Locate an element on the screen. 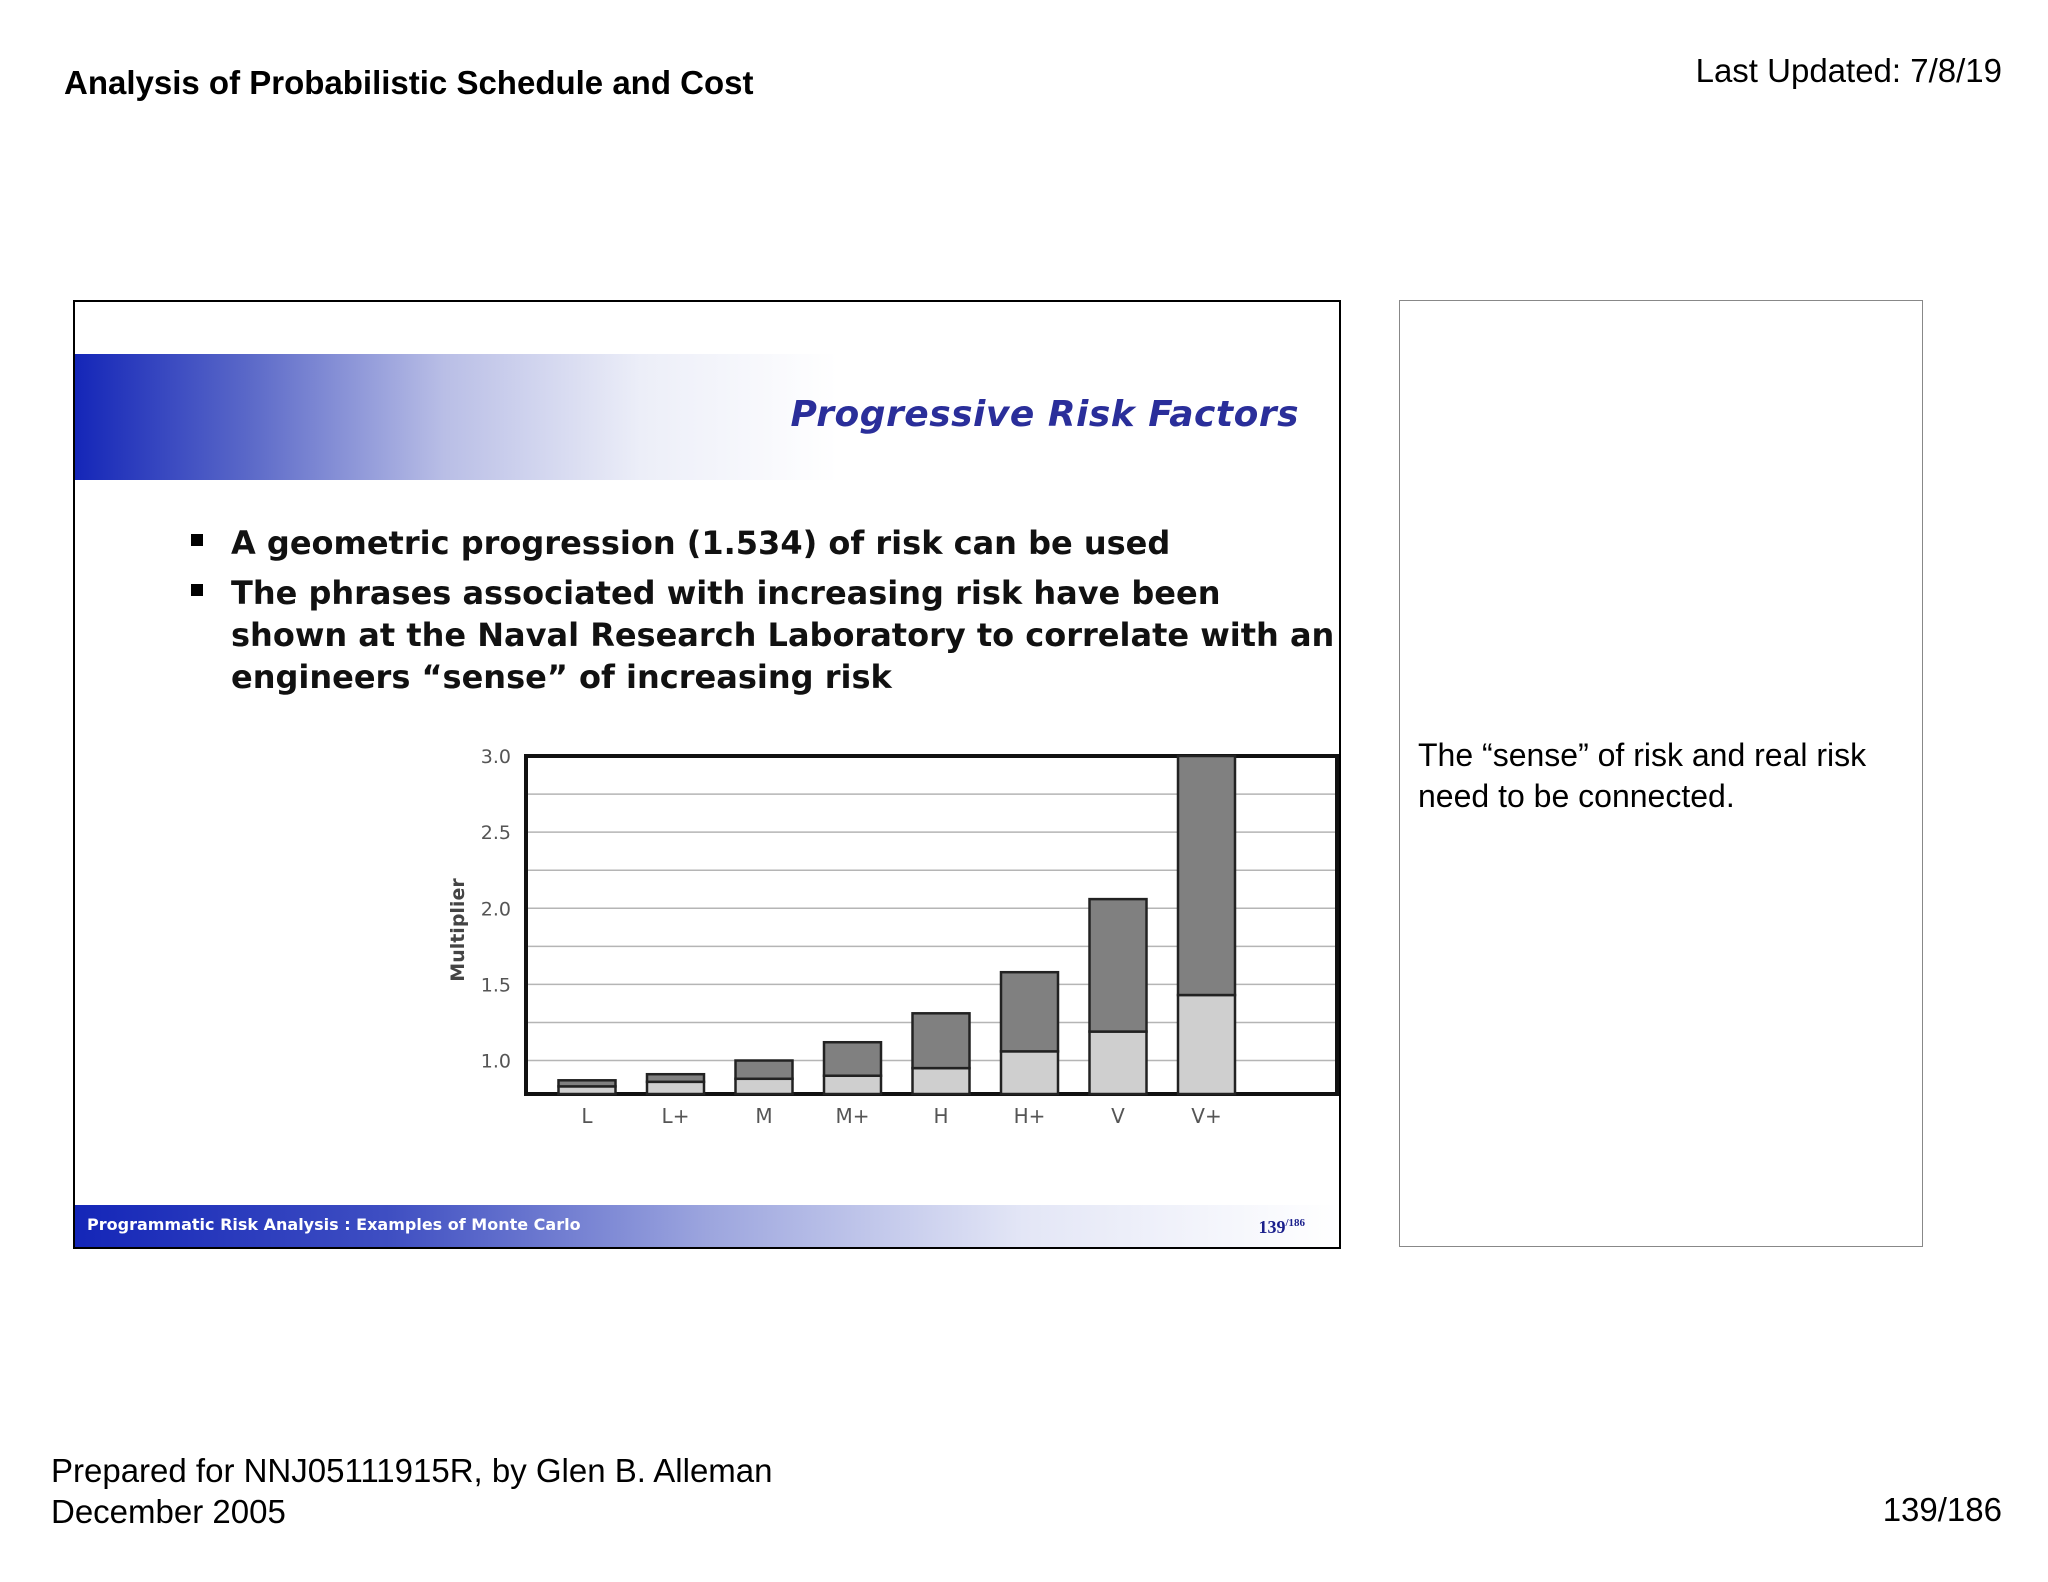  x-tick-label: M is located at coordinates (763, 1116).